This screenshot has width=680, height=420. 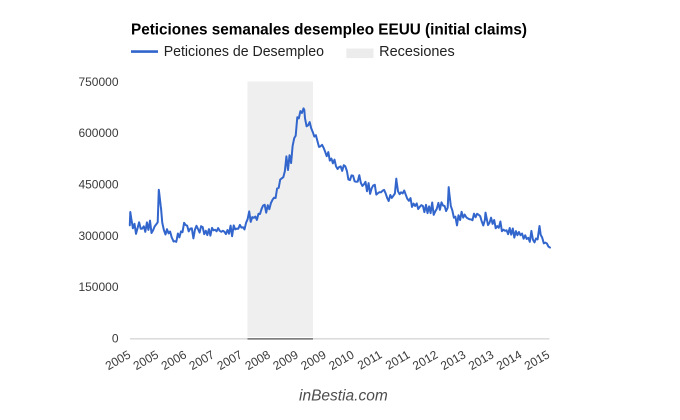 What do you see at coordinates (98, 287) in the screenshot?
I see `svg-text: 150000` at bounding box center [98, 287].